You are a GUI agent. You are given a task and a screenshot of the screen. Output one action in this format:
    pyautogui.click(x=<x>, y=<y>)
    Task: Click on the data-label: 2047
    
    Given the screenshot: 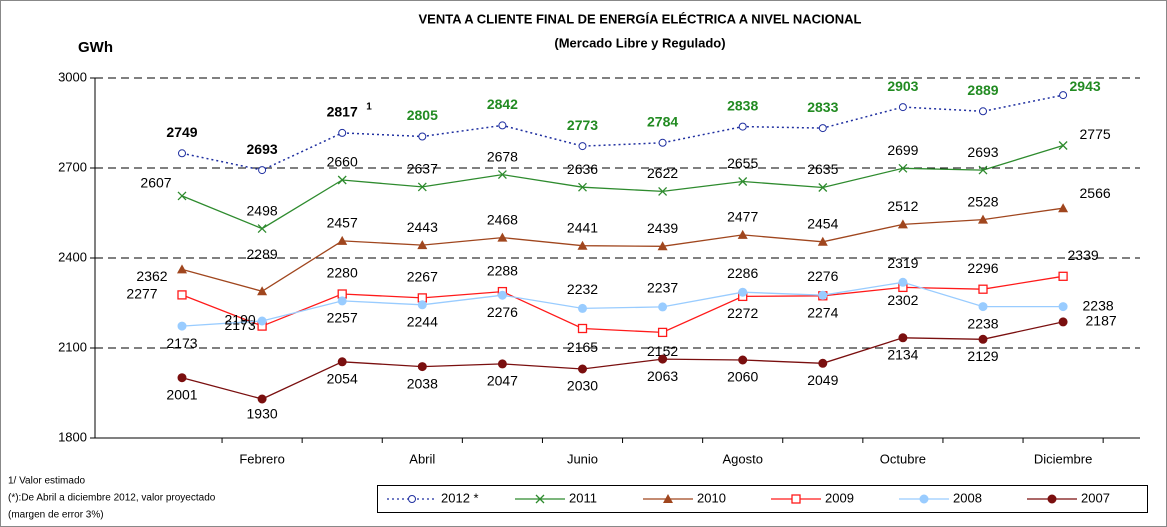 What is the action you would take?
    pyautogui.click(x=502, y=381)
    